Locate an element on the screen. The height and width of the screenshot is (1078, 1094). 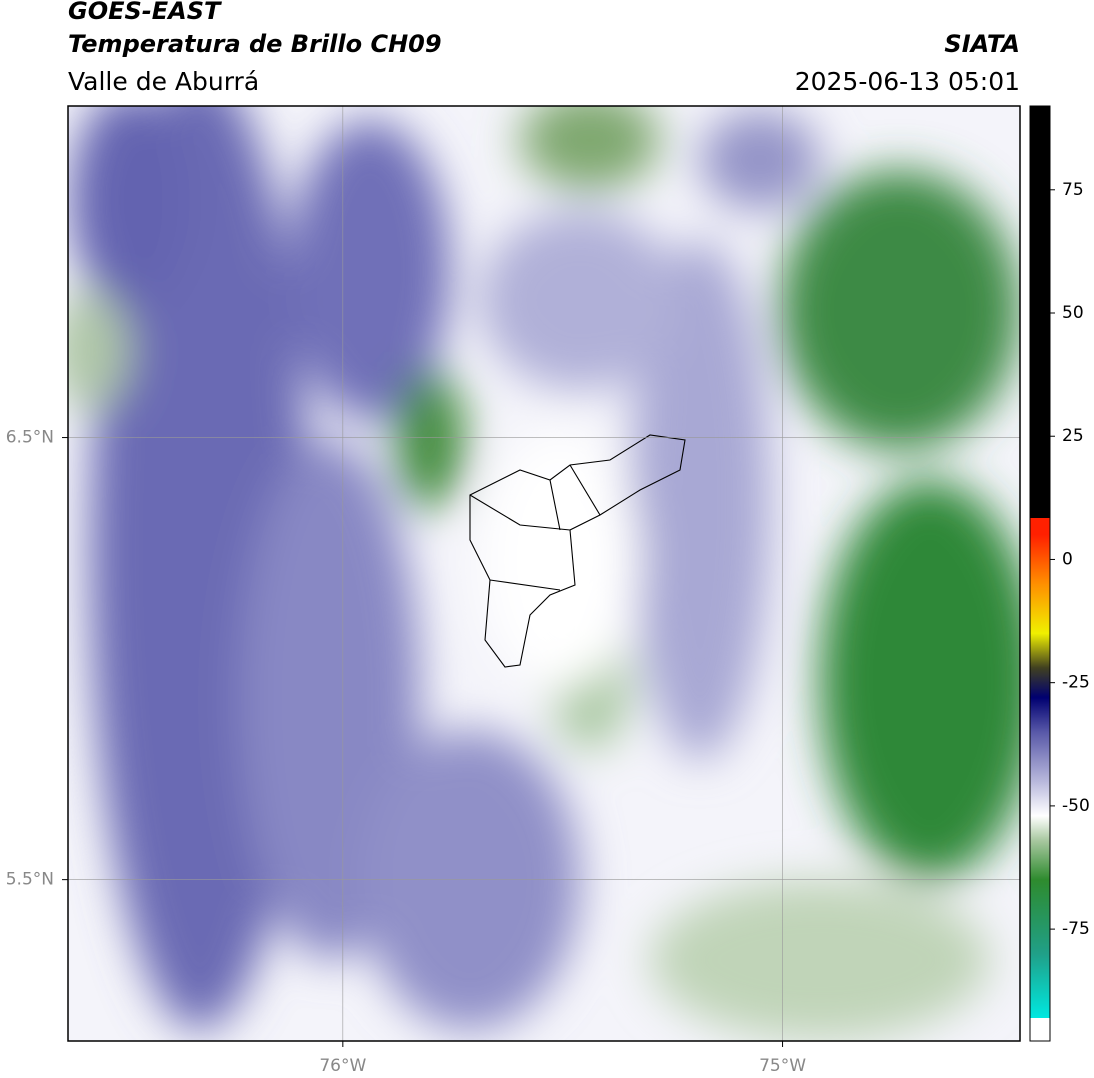
y-tick-label: 6.5°N is located at coordinates (30, 438).